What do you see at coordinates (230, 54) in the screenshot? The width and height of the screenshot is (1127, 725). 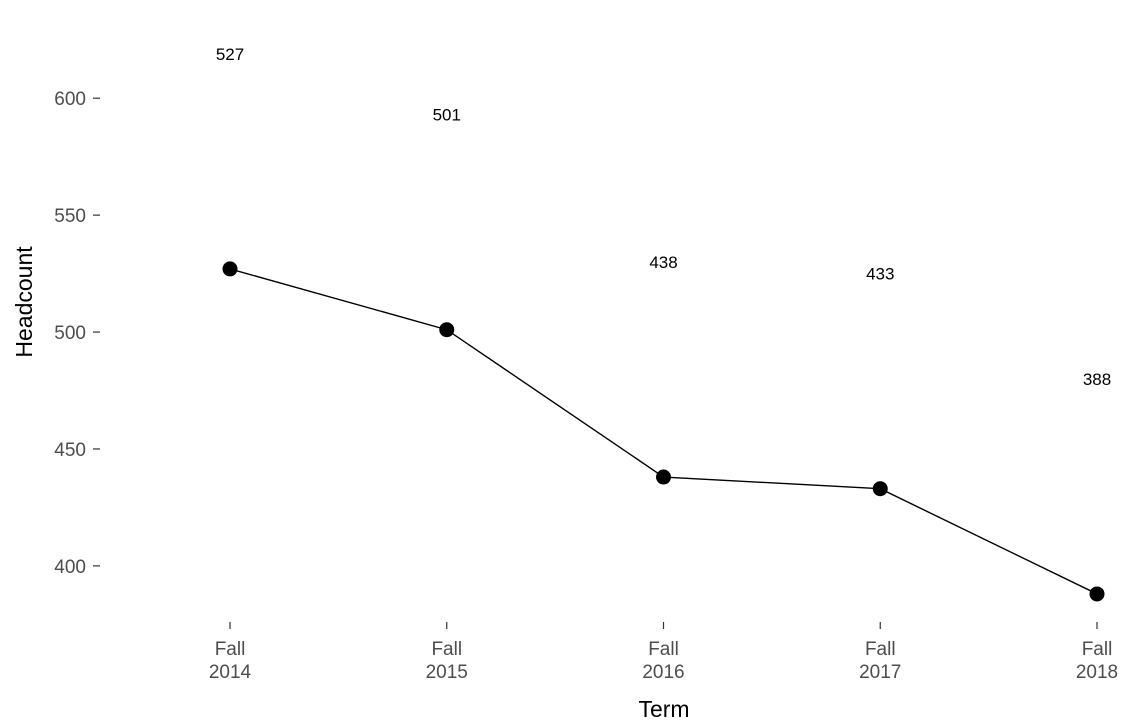 I see `data-label: 527` at bounding box center [230, 54].